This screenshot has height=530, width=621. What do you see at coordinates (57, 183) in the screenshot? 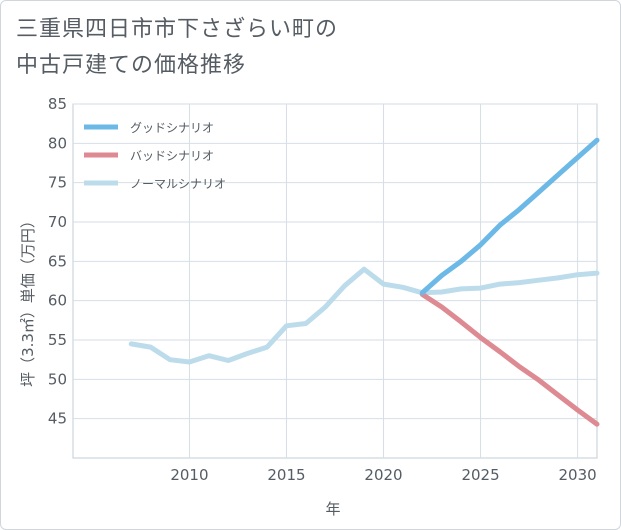
I see `y-tick-label-75: 75` at bounding box center [57, 183].